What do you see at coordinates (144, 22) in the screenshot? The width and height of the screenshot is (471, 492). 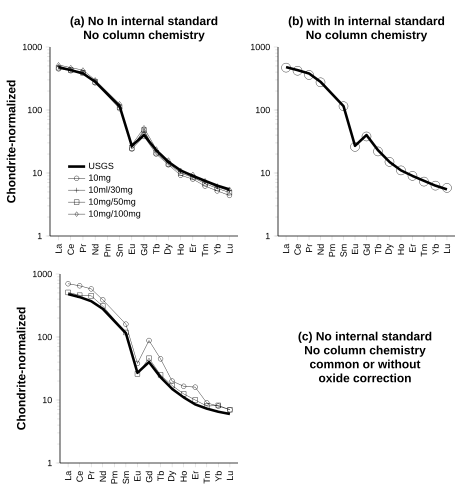 I see `chart-title: (a) No In internal standard` at bounding box center [144, 22].